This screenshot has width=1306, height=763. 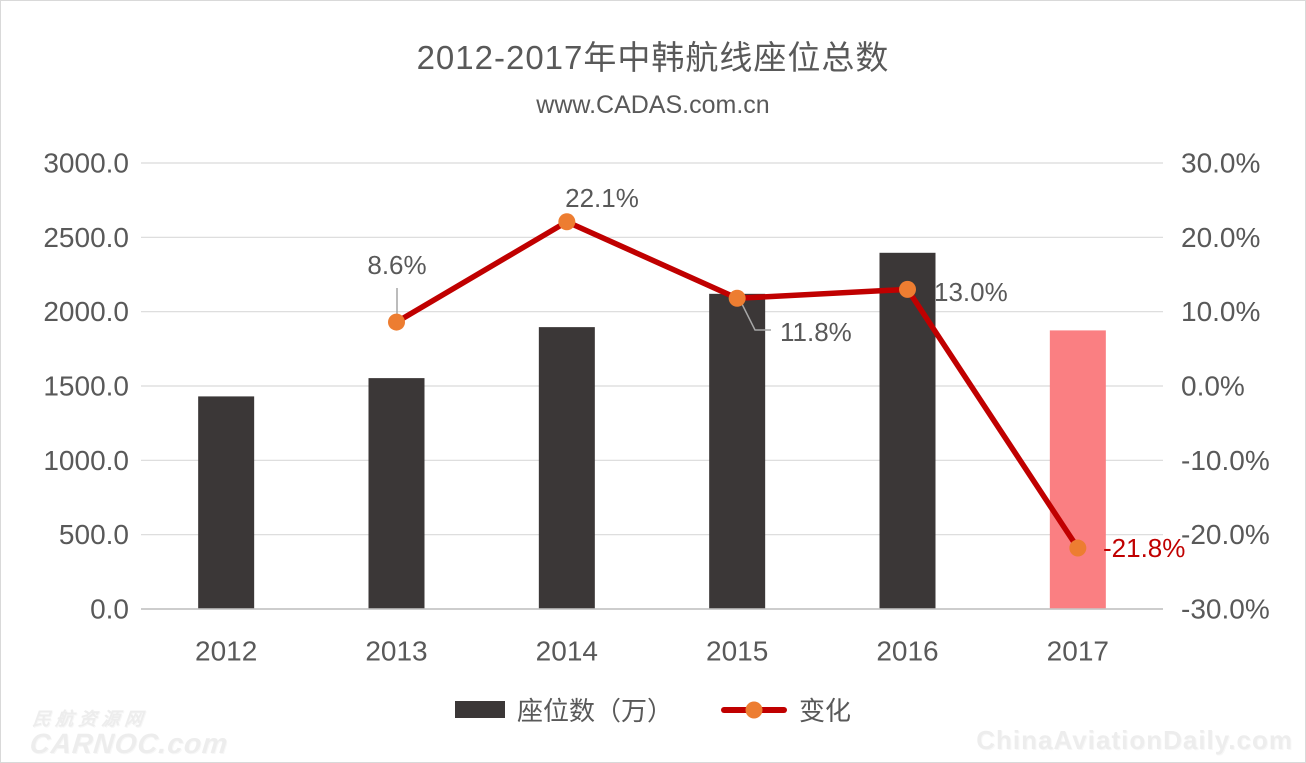 I want to click on legend-item-seats: 座位数（万）, so click(x=563, y=709).